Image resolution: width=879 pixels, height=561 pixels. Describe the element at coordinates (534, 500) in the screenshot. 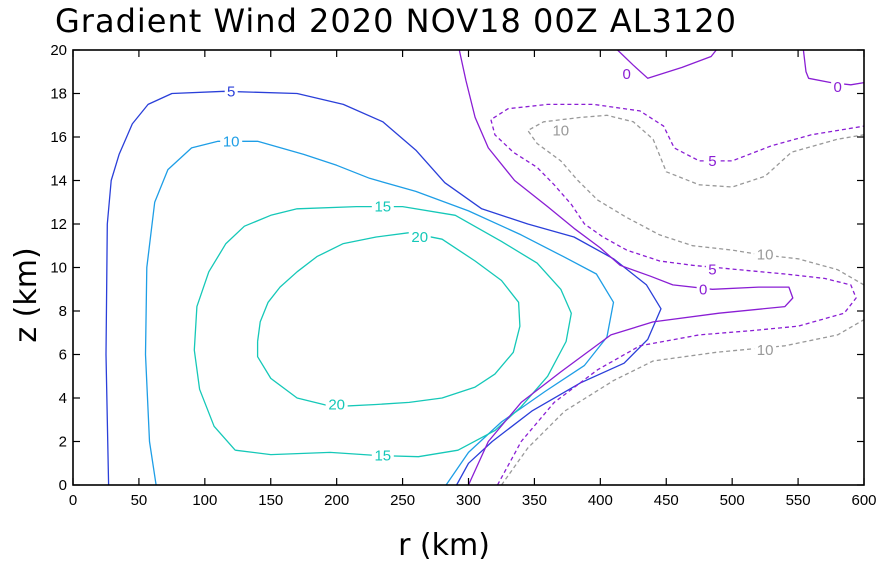

I see `x-tick-label: 350` at that location.